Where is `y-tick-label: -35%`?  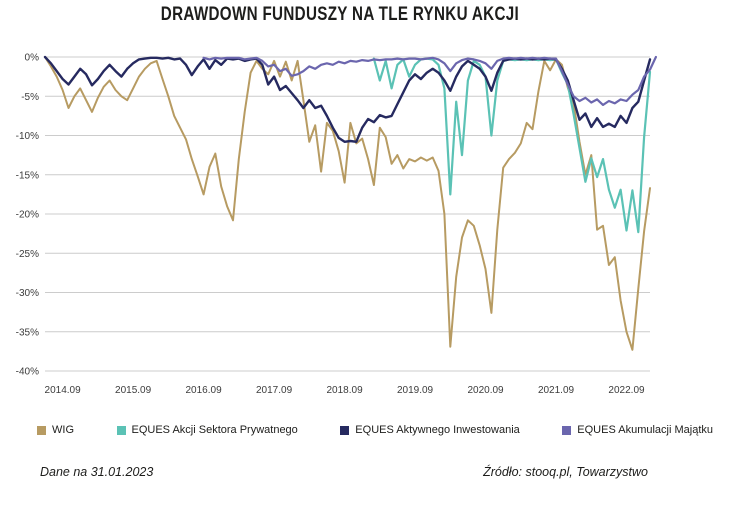 y-tick-label: -35% is located at coordinates (27, 332).